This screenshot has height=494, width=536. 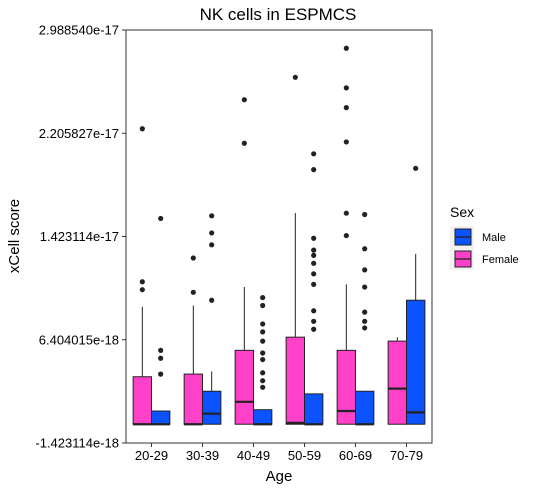 I want to click on box-70-79-s0, so click(x=397, y=381).